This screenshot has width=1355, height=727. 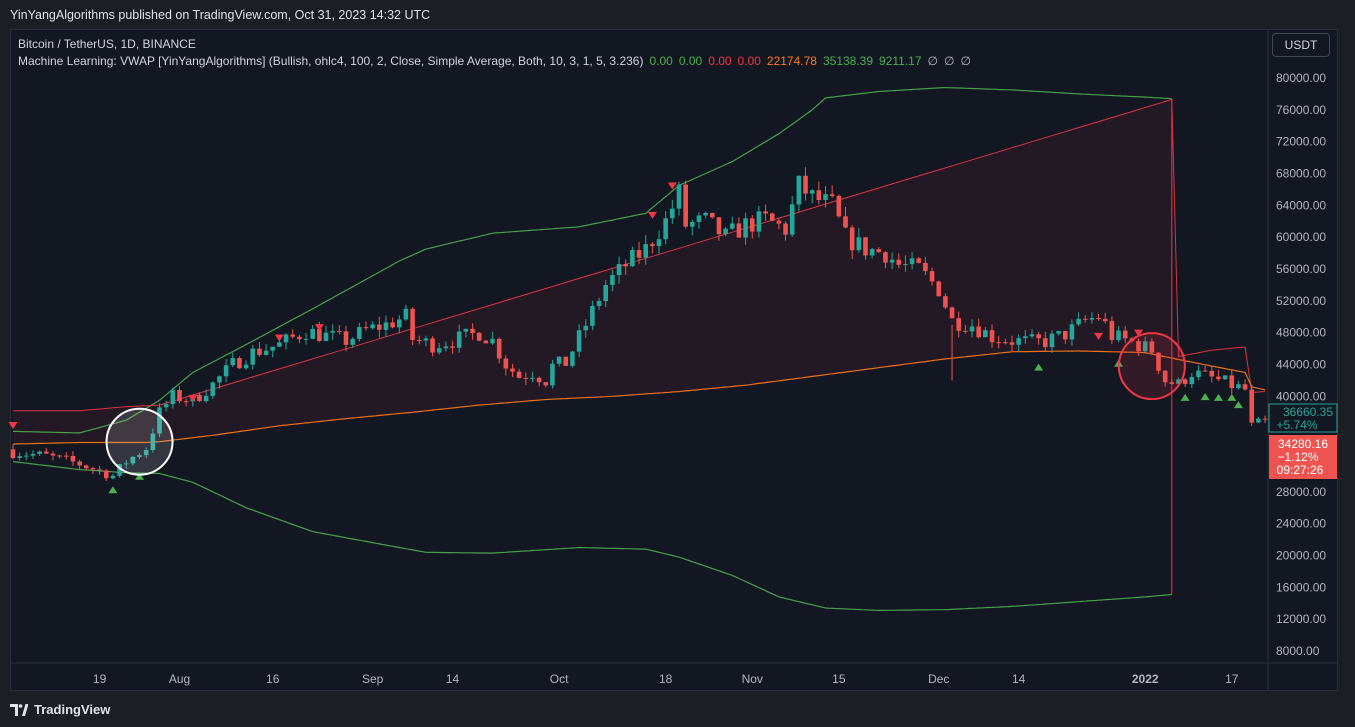 I want to click on green-price-text: 36660.35, so click(x=1308, y=412).